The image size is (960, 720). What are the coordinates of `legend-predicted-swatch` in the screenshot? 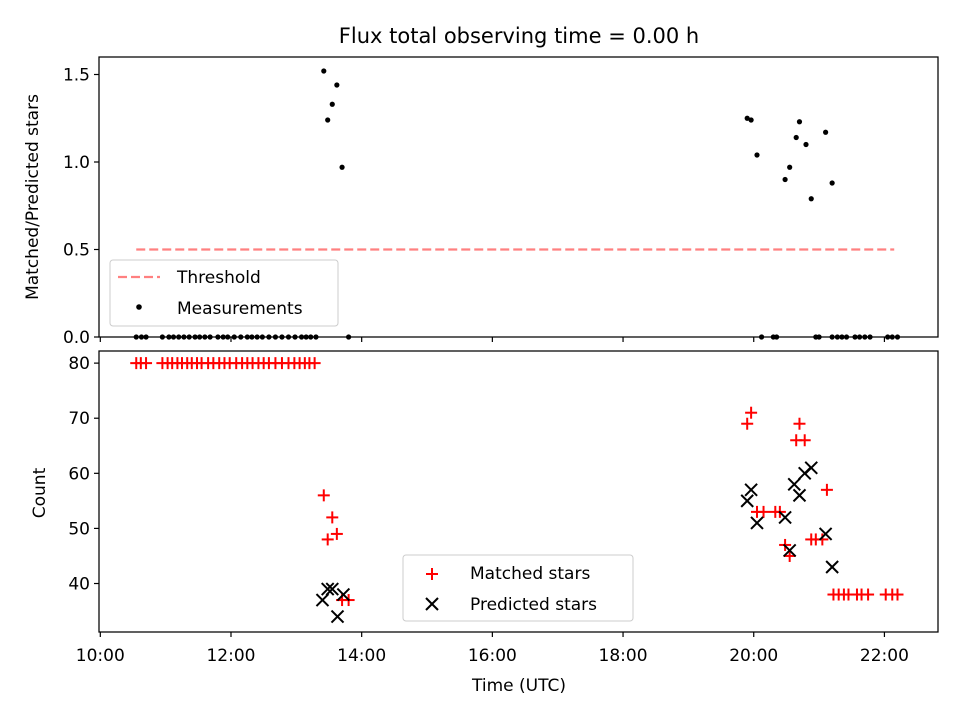 It's located at (432, 604).